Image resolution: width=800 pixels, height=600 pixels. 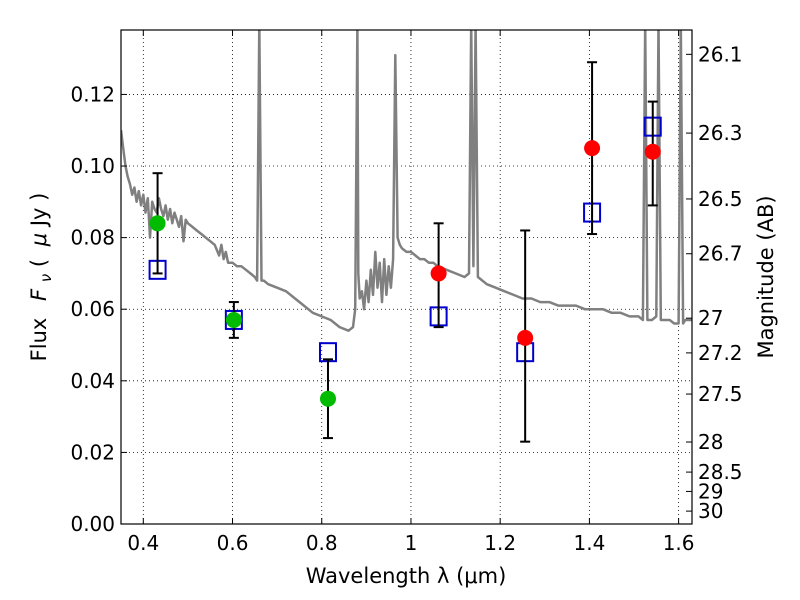 What do you see at coordinates (39, 263) in the screenshot?
I see `y-label-paren: (` at bounding box center [39, 263].